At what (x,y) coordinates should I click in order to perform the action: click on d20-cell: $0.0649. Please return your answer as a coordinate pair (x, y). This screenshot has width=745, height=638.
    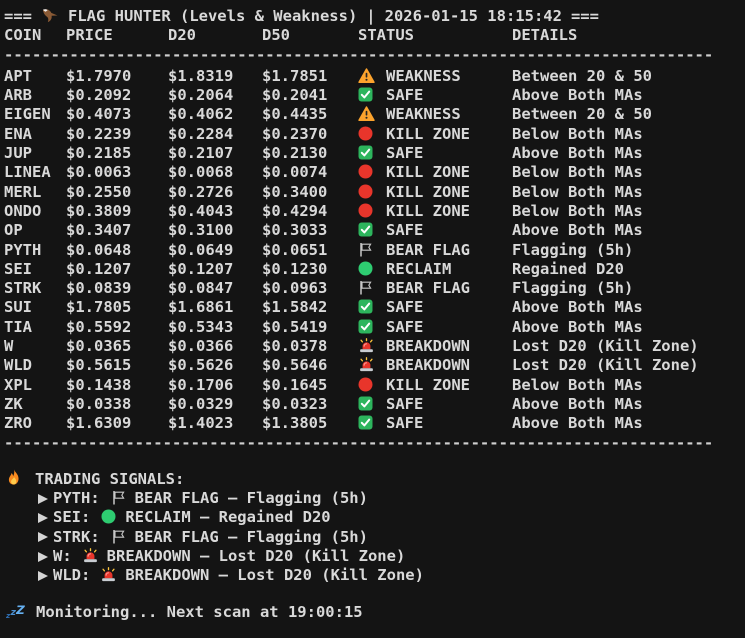
    Looking at the image, I should click on (201, 249).